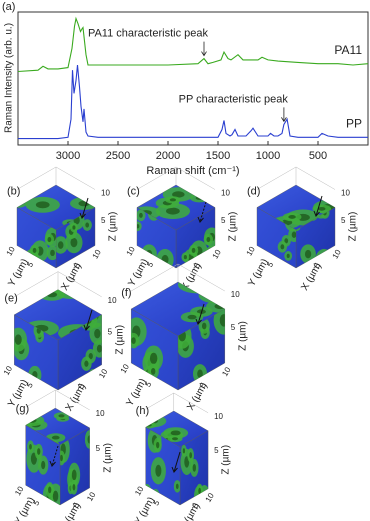 The image size is (370, 521). Describe the element at coordinates (201, 314) in the screenshot. I see `arrow` at that location.